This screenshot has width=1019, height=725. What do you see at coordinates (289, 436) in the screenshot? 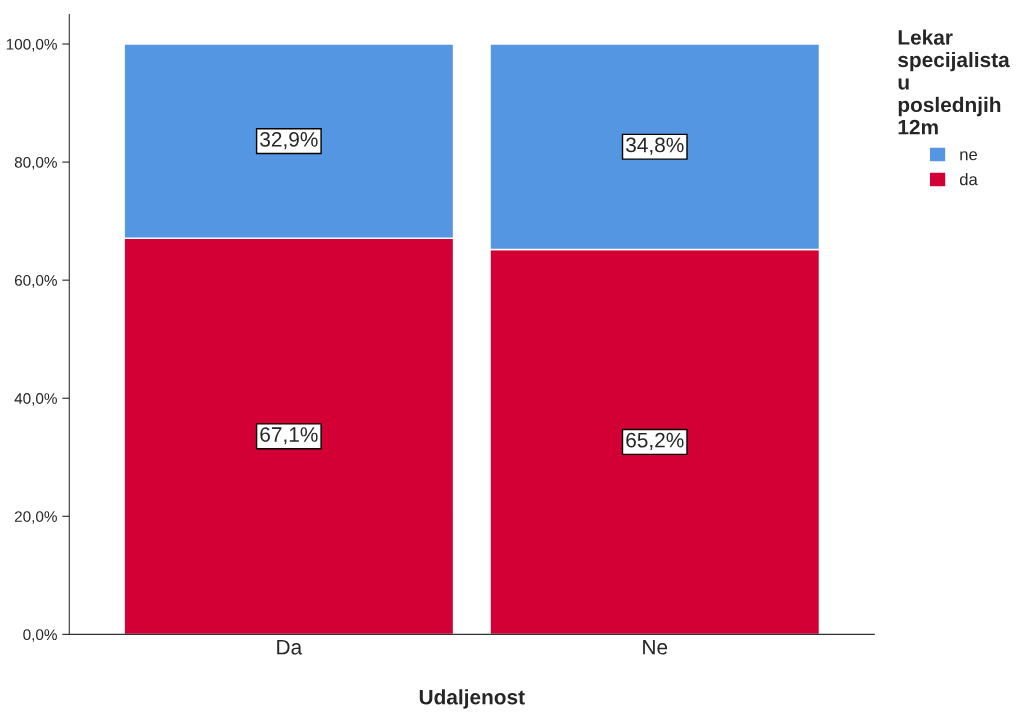
I see `data-label: 67,1%` at bounding box center [289, 436].